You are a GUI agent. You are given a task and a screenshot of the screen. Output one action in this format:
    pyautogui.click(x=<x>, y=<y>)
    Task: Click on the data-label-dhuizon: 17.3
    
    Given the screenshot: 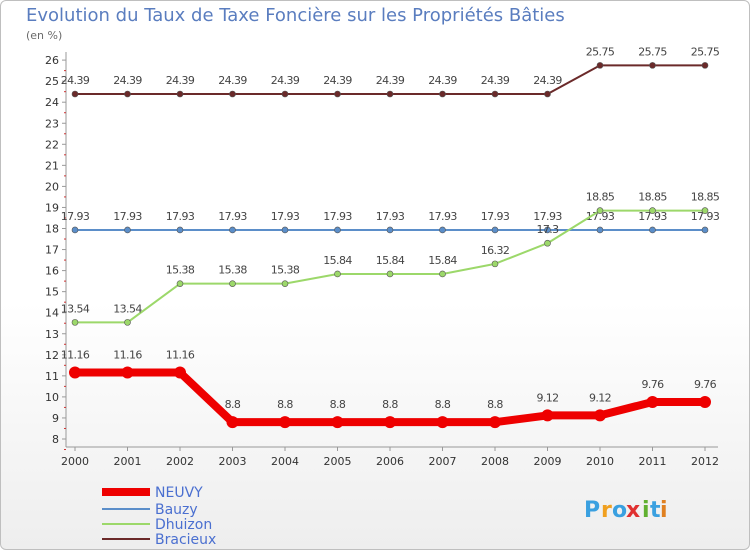 What is the action you would take?
    pyautogui.click(x=547, y=229)
    